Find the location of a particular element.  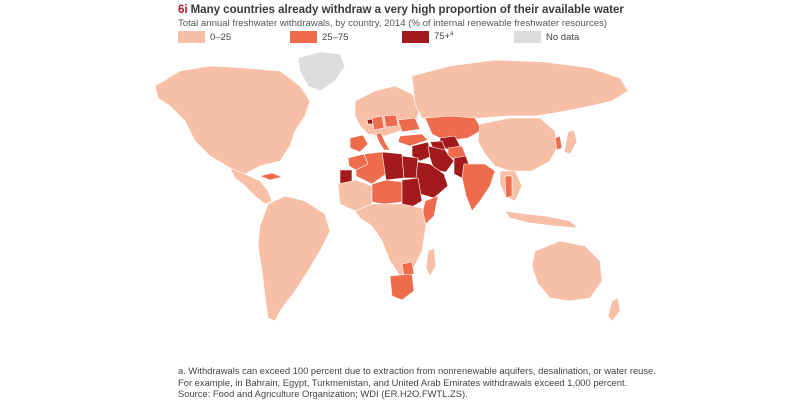

map-legend: 0–25 25–75 75+a No data is located at coordinates (478, 37).